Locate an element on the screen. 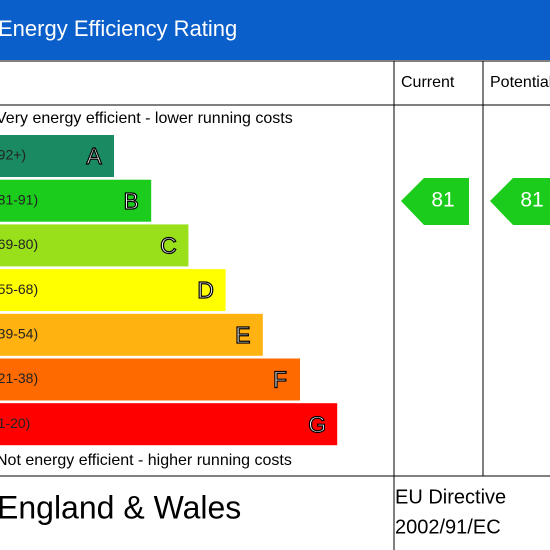 This screenshot has width=550, height=550. potential-rating: 81 is located at coordinates (531, 200).